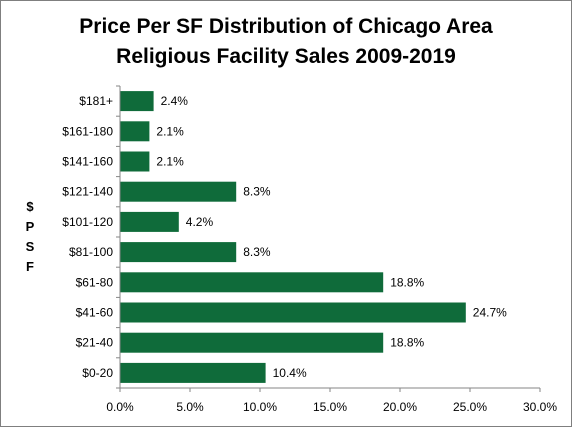 The width and height of the screenshot is (572, 427). What do you see at coordinates (290, 373) in the screenshot?
I see `data-label: 10.4%` at bounding box center [290, 373].